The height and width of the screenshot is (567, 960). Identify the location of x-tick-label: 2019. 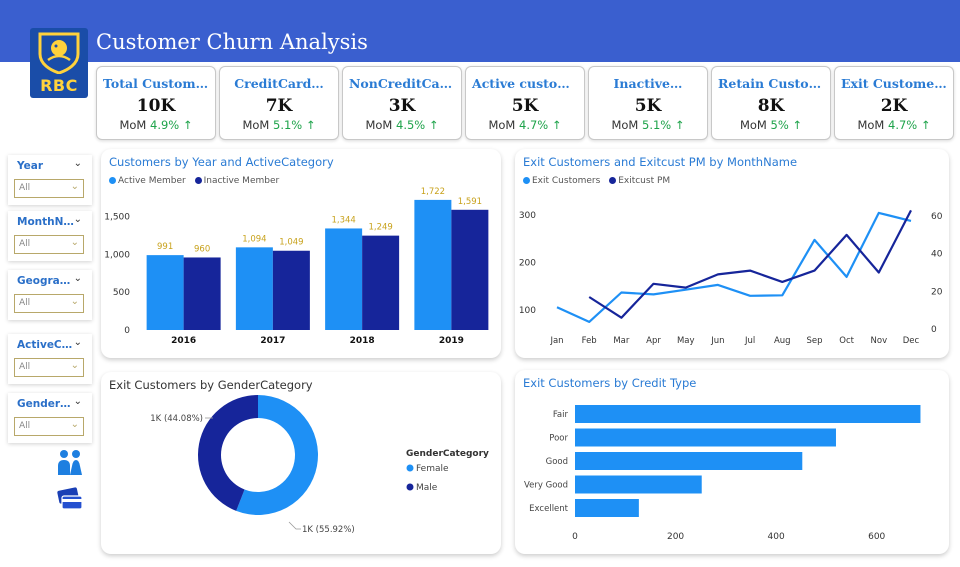
(451, 341).